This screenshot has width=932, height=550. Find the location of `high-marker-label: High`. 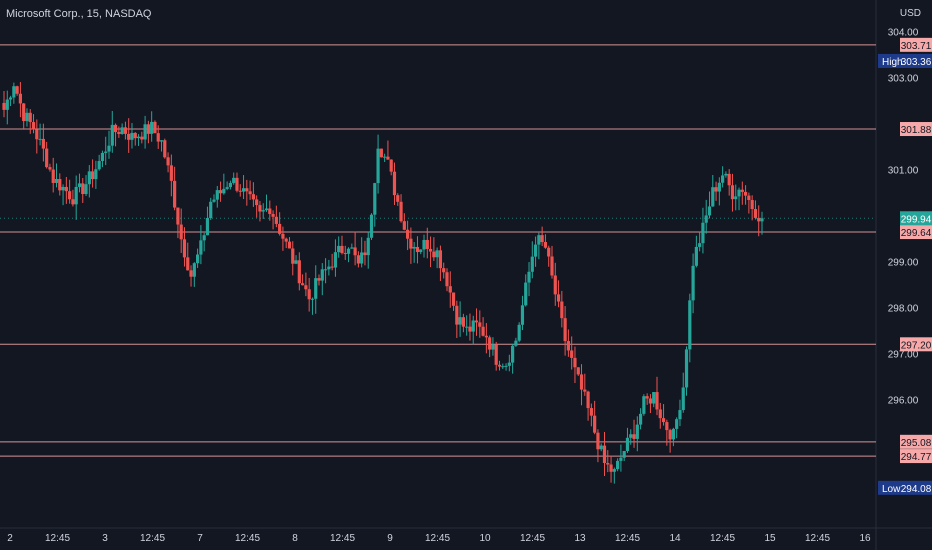

high-marker-label: High is located at coordinates (892, 62).